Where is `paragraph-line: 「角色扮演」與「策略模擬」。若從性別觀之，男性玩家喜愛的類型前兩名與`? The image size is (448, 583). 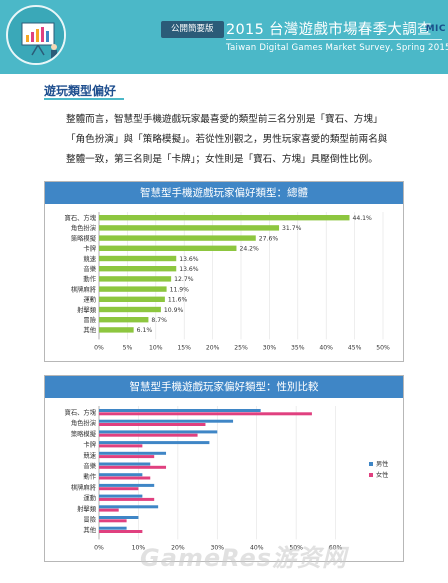
paragraph-line: 「角色扮演」與「策略模擬」。若從性別觀之，男性玩家喜愛的類型前兩名與 is located at coordinates (227, 139).